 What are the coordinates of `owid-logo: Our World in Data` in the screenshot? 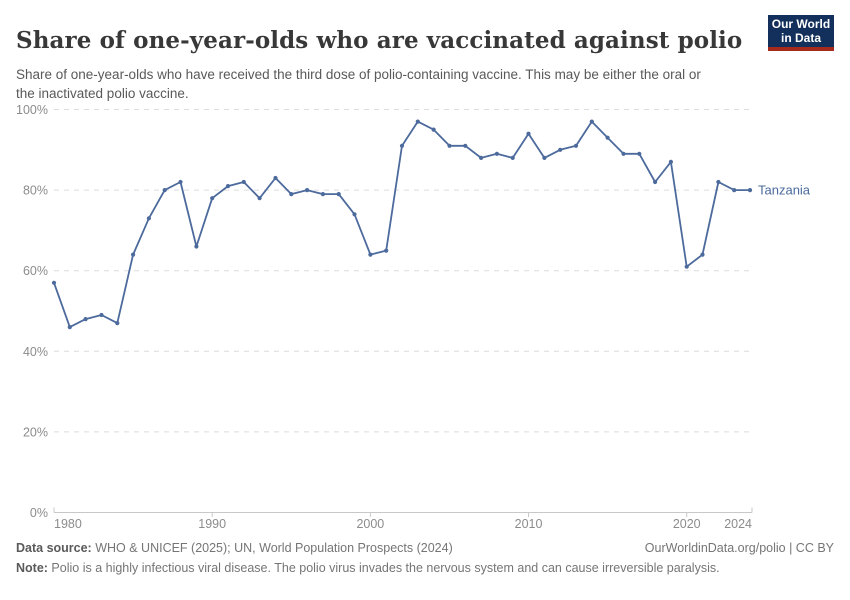 It's located at (801, 33).